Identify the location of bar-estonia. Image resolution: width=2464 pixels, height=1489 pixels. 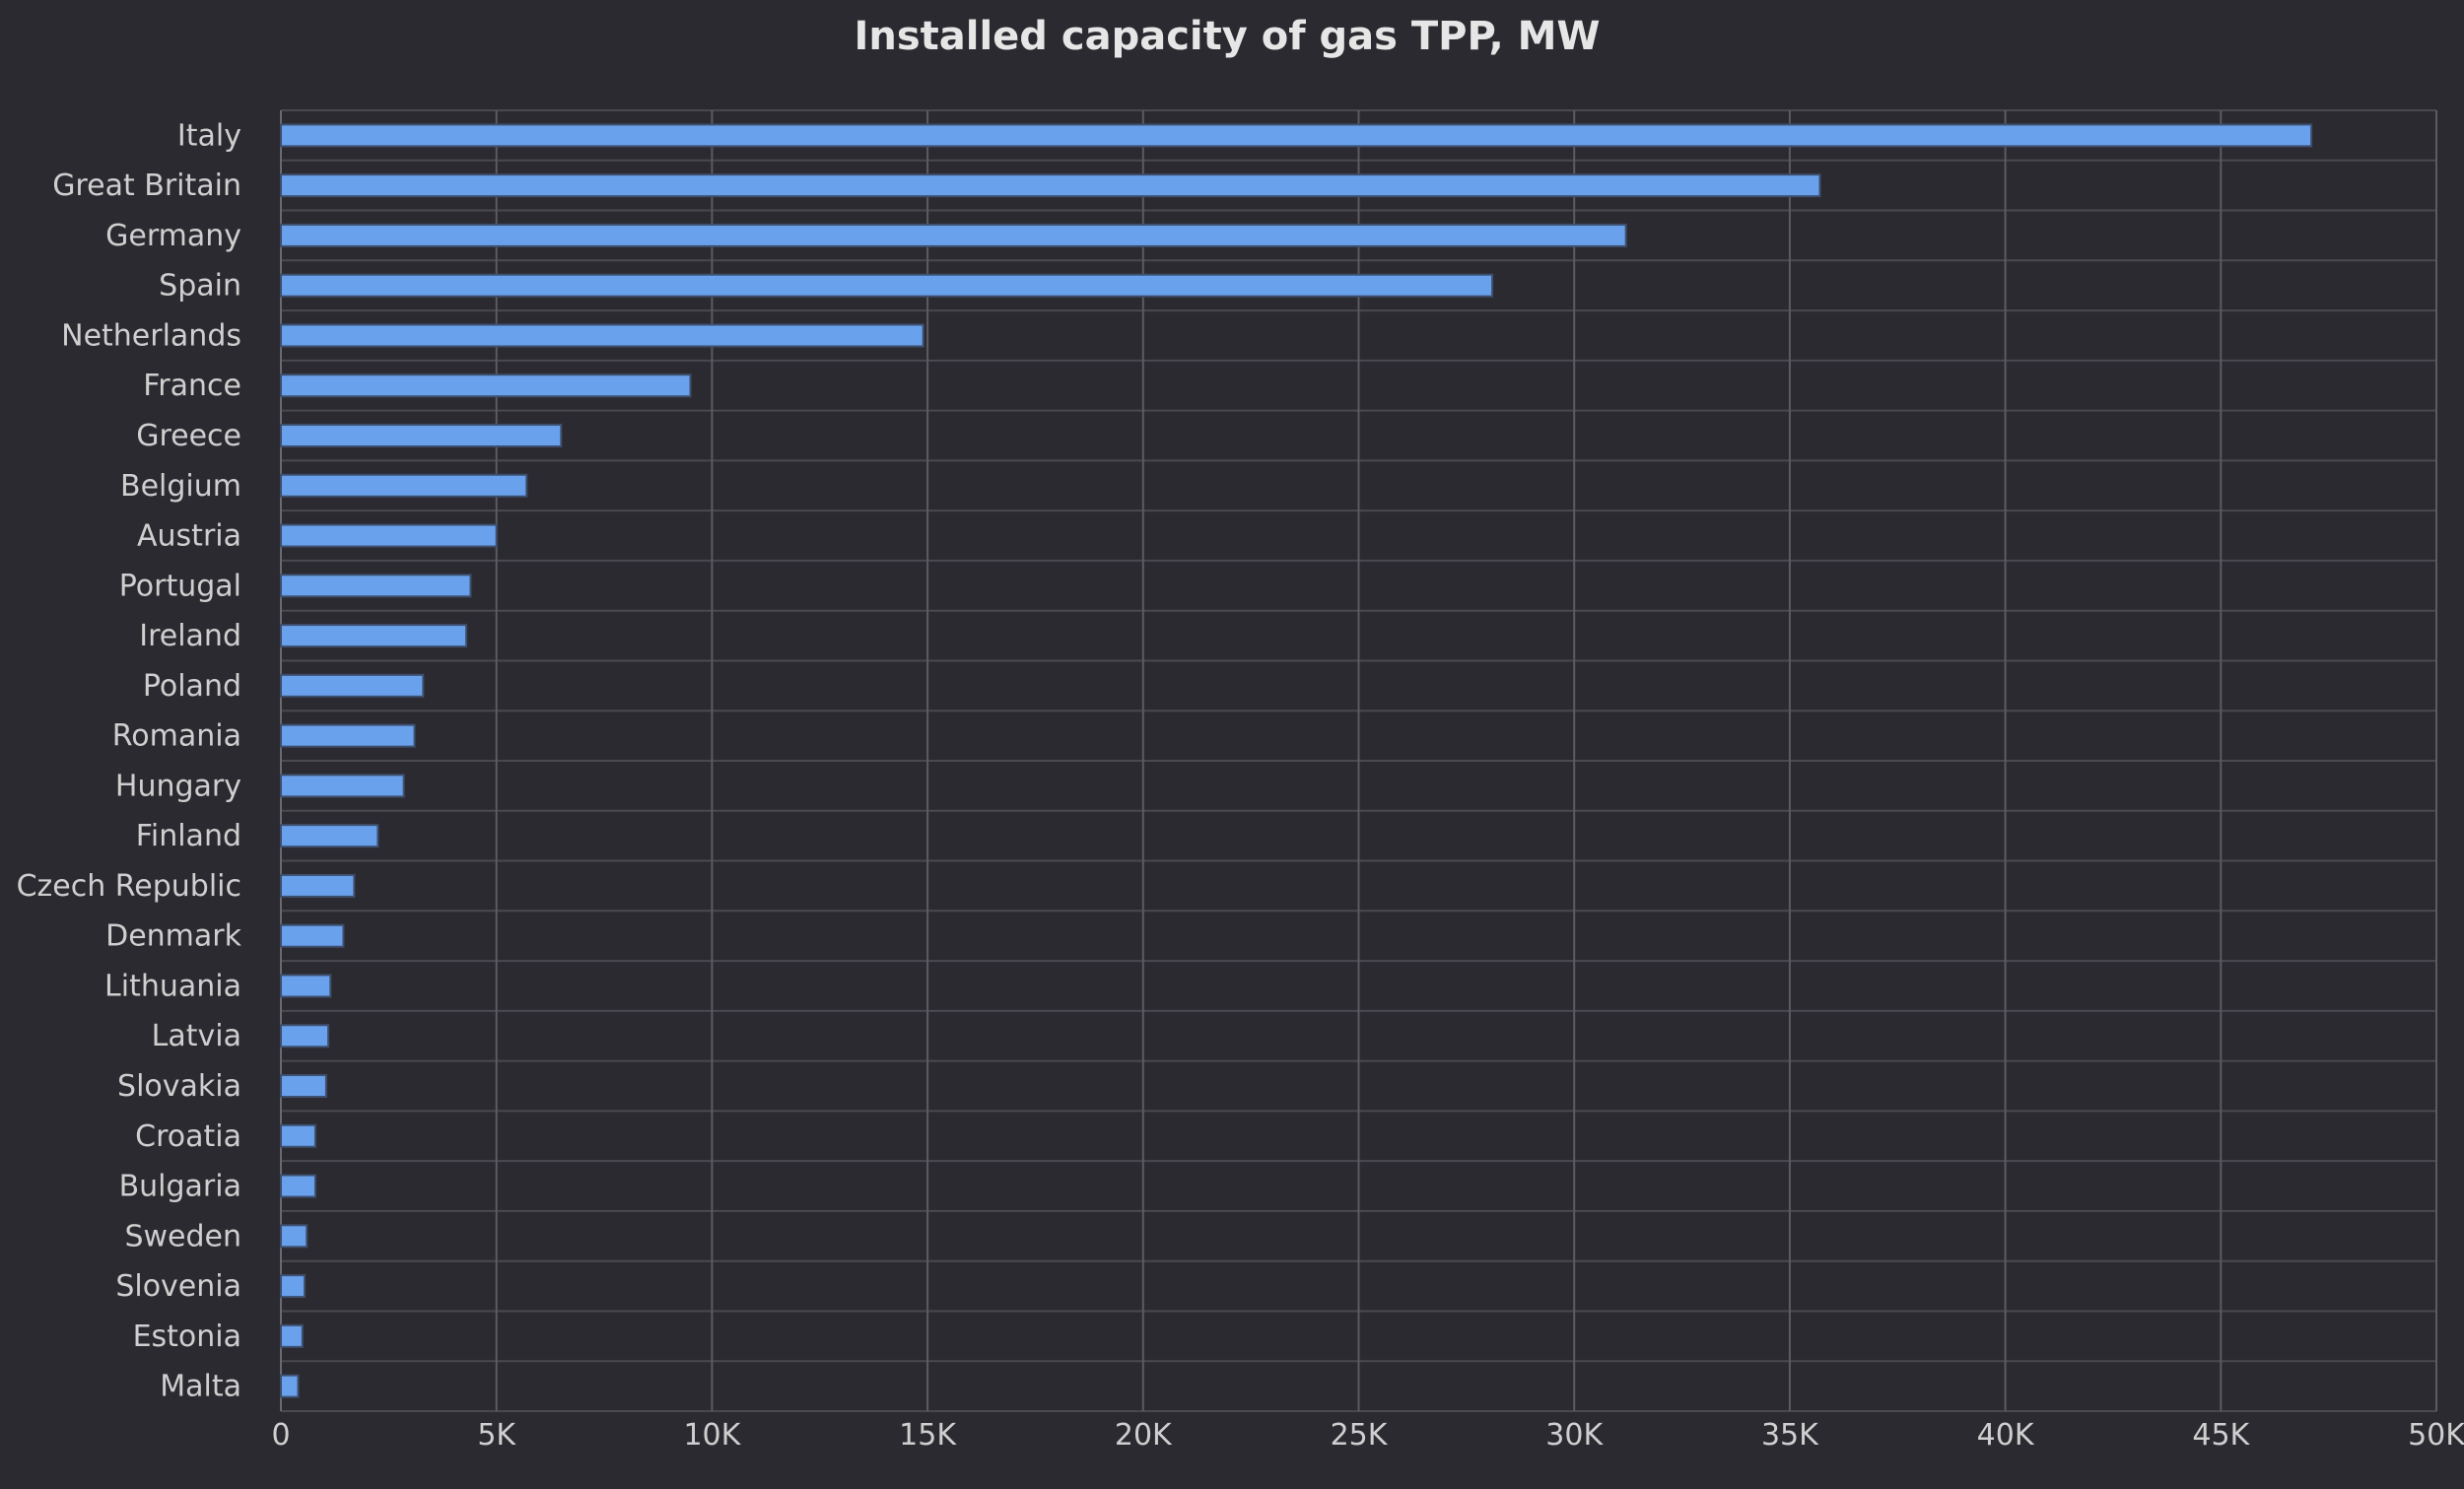
(292, 1335).